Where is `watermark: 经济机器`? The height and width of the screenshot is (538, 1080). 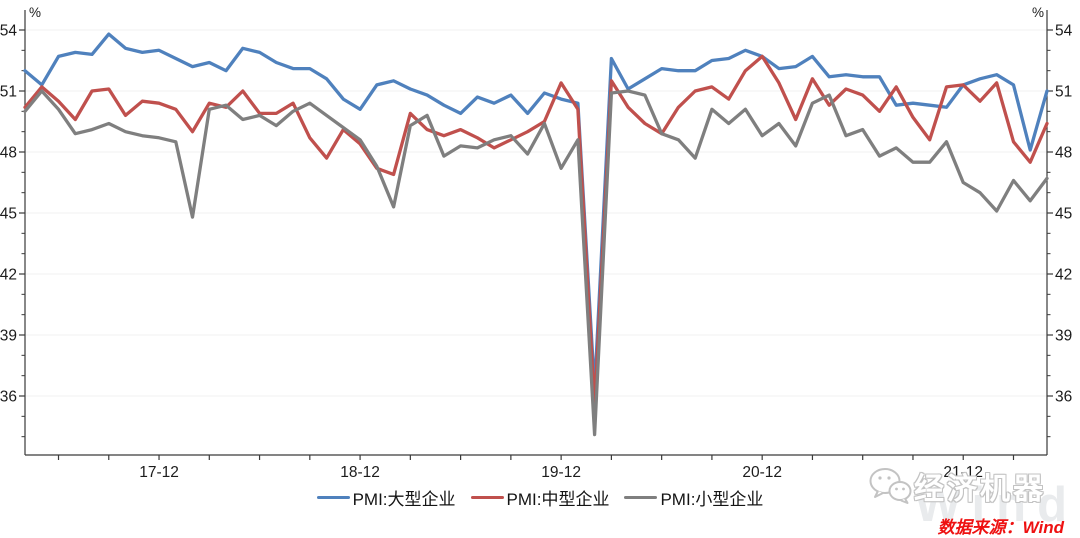 watermark: 经济机器 is located at coordinates (957, 486).